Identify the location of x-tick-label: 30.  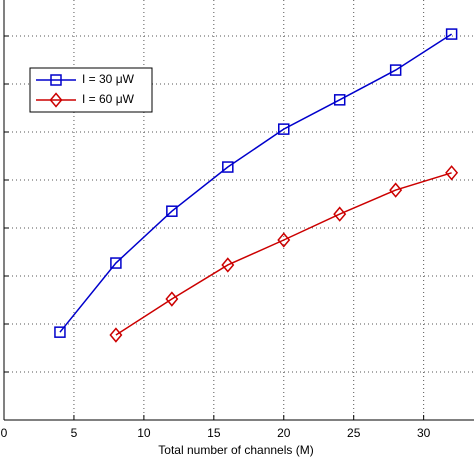
(424, 433).